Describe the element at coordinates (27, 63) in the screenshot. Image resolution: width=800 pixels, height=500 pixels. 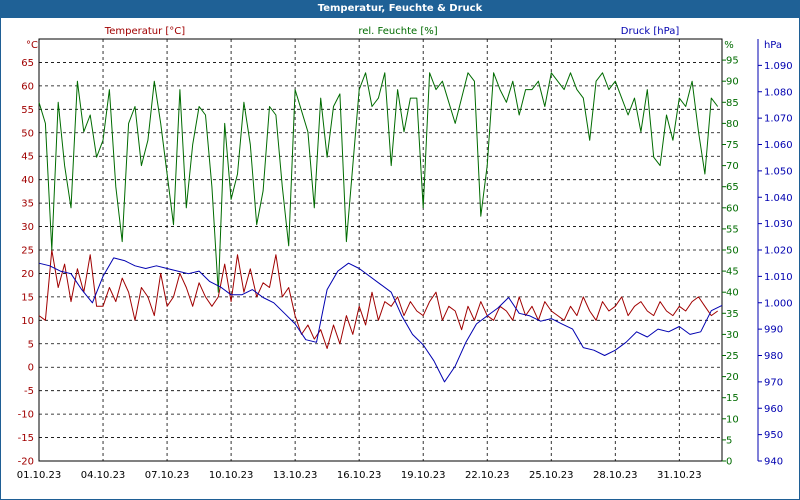
I see `y-tick-temperature: 65` at that location.